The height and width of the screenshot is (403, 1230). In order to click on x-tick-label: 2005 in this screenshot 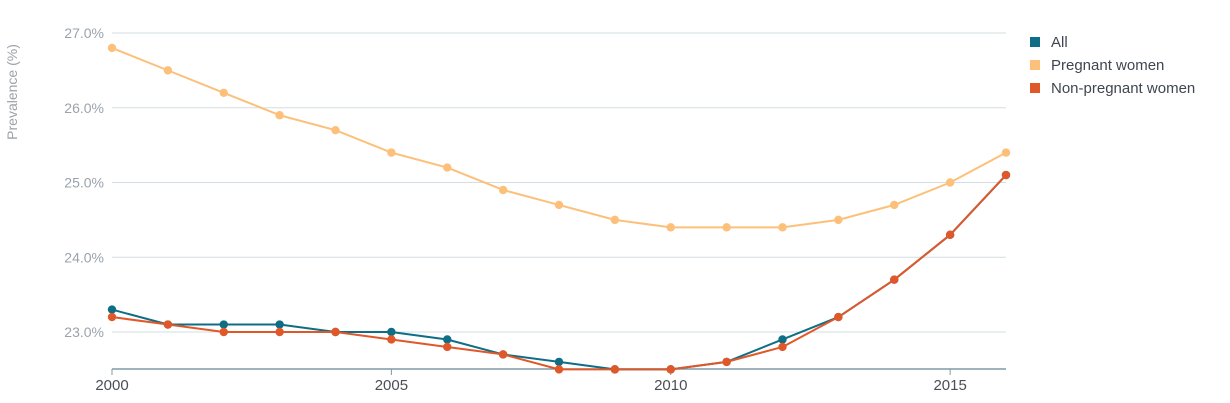, I will do `click(391, 385)`.